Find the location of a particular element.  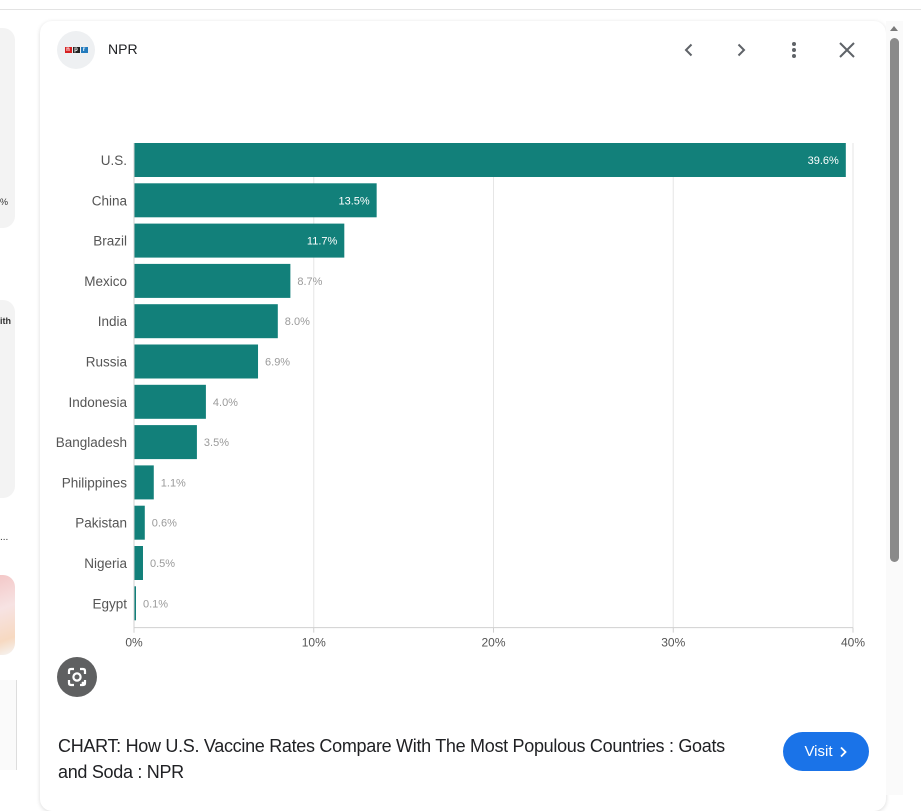

data-label: 39.6% is located at coordinates (823, 161).